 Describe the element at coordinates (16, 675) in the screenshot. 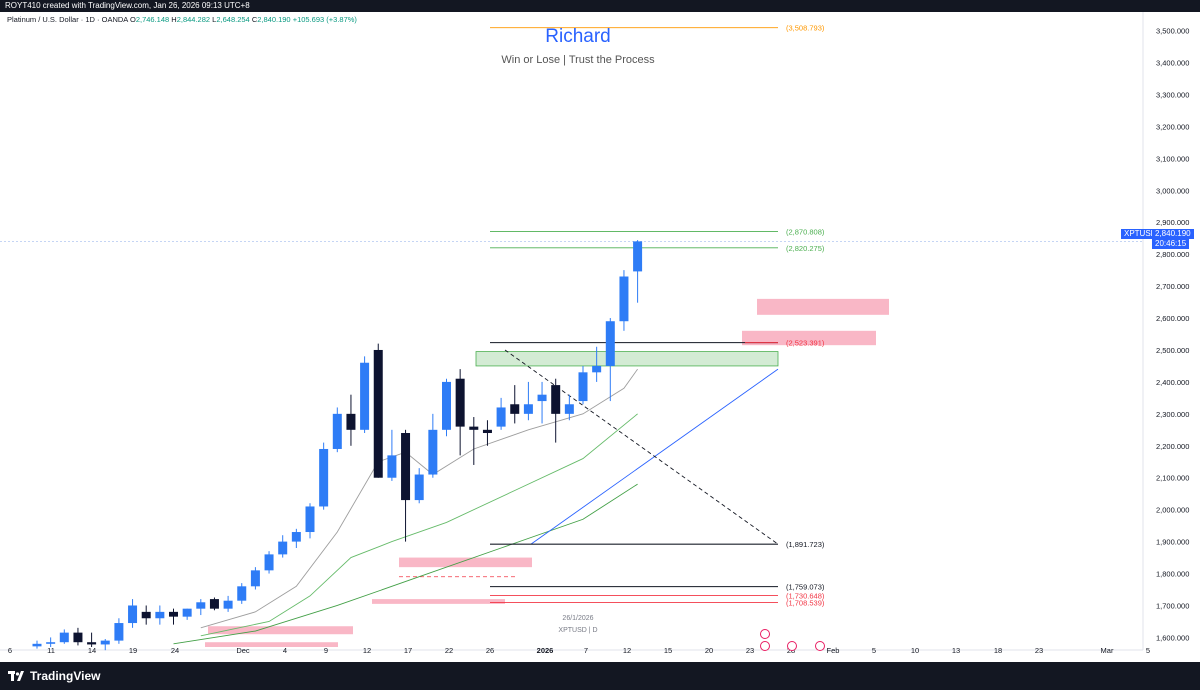

I see `tradingview-logo-icon` at that location.